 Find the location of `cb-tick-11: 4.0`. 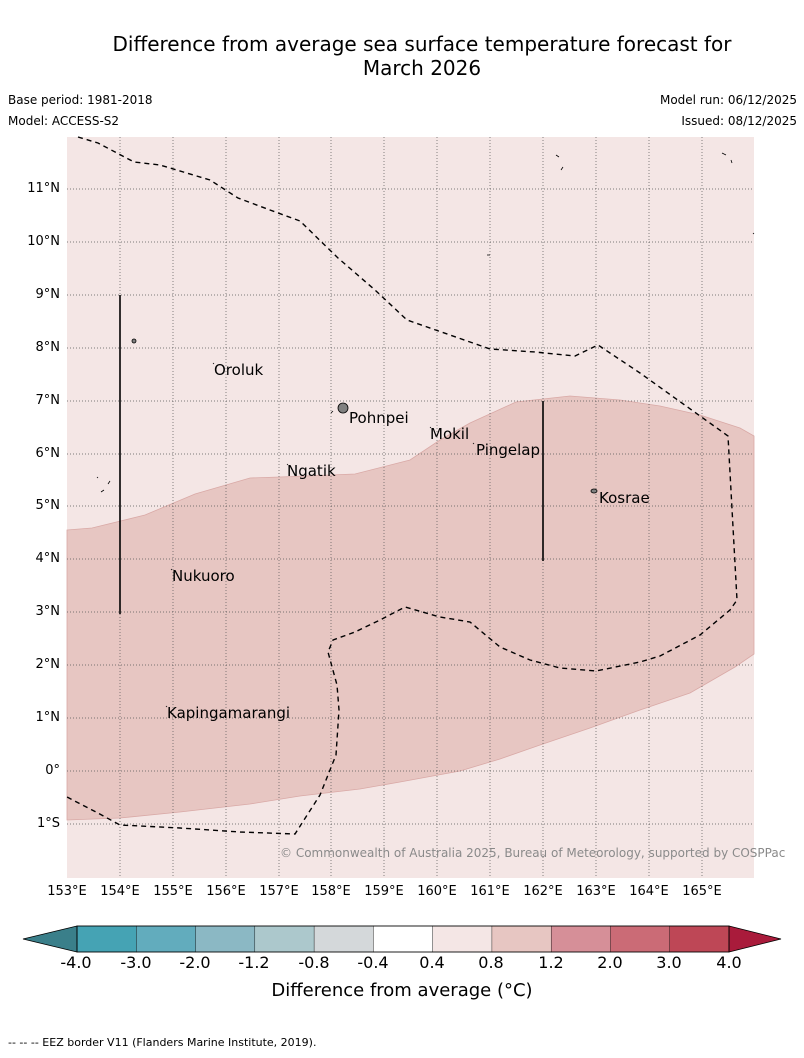

cb-tick-11: 4.0 is located at coordinates (729, 962).